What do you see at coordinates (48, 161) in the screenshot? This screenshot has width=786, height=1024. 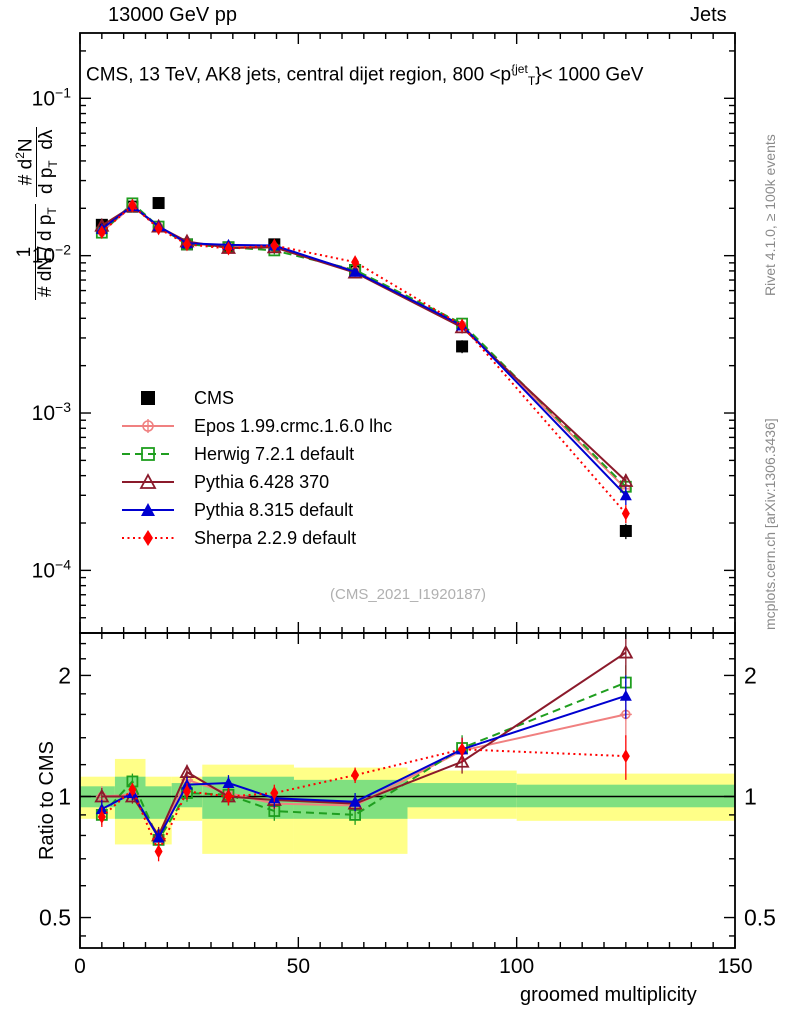 I see `main-y-axis-denominator2: d pT dλ` at bounding box center [48, 161].